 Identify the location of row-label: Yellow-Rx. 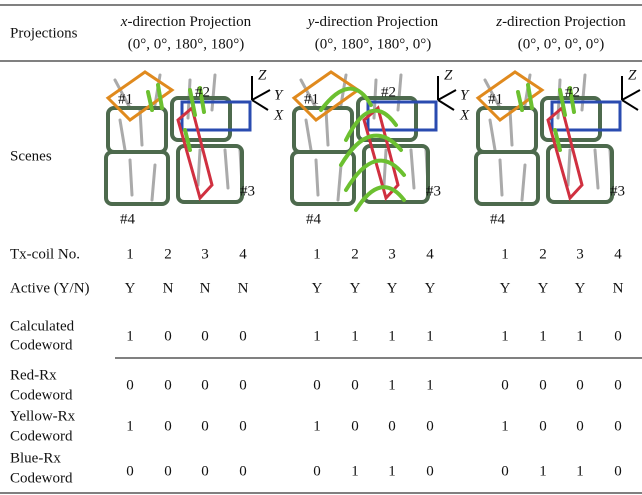
(43, 416).